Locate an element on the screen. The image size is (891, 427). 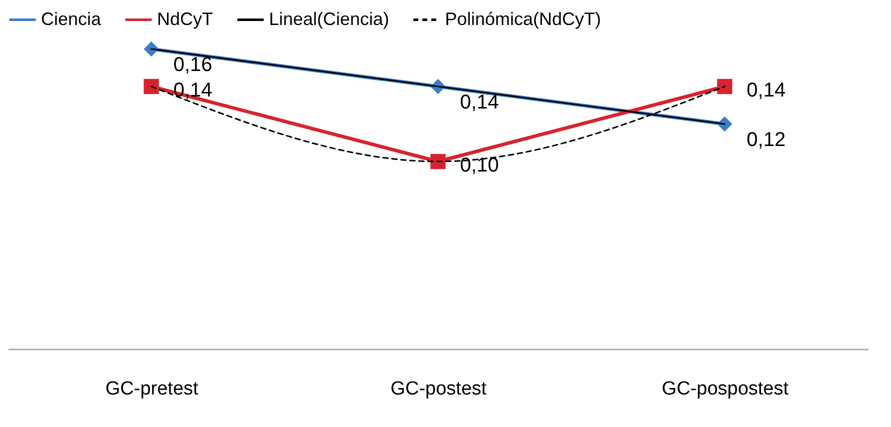
legend-label: Ciencia is located at coordinates (71, 18).